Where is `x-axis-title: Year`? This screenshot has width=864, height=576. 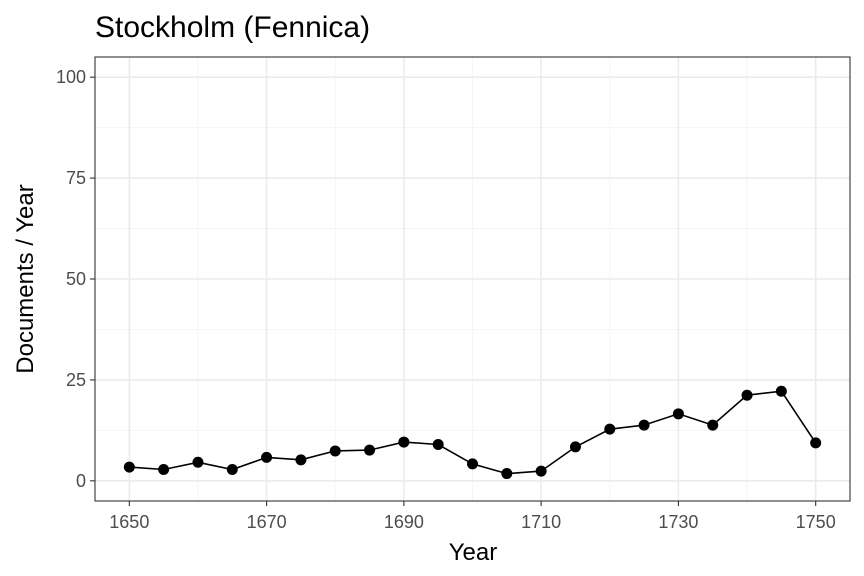 x-axis-title: Year is located at coordinates (473, 552).